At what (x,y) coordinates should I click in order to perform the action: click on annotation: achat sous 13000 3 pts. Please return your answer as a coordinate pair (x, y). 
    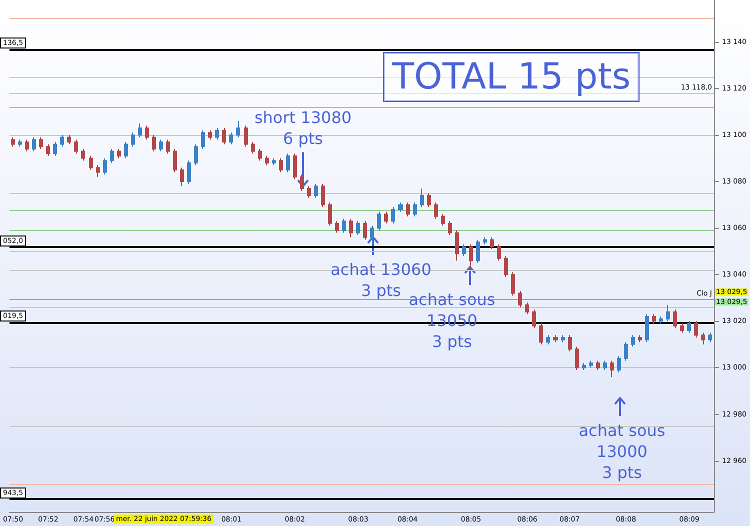
    Looking at the image, I should click on (622, 451).